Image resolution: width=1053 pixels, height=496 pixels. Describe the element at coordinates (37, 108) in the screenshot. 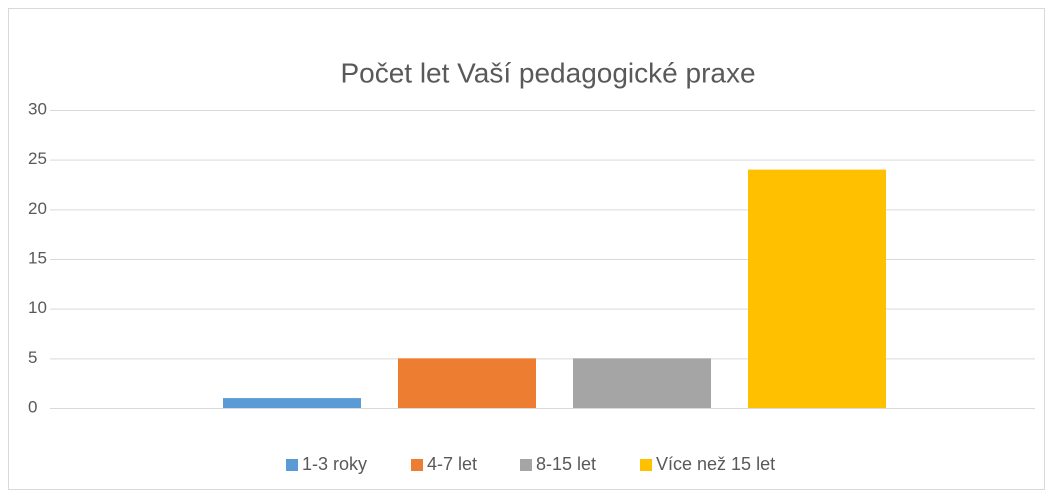

I see `y-tick-label: 30` at that location.